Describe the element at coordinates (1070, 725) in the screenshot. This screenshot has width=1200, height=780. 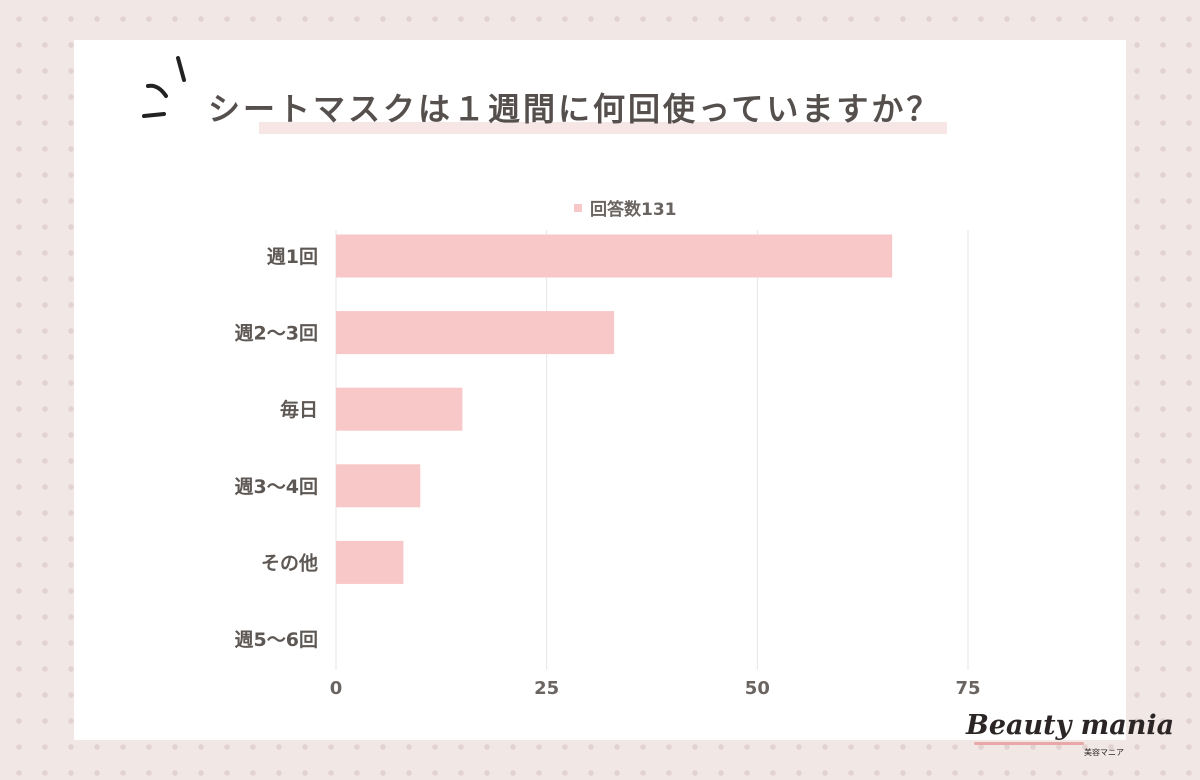
I see `logo: Beauty mania` at that location.